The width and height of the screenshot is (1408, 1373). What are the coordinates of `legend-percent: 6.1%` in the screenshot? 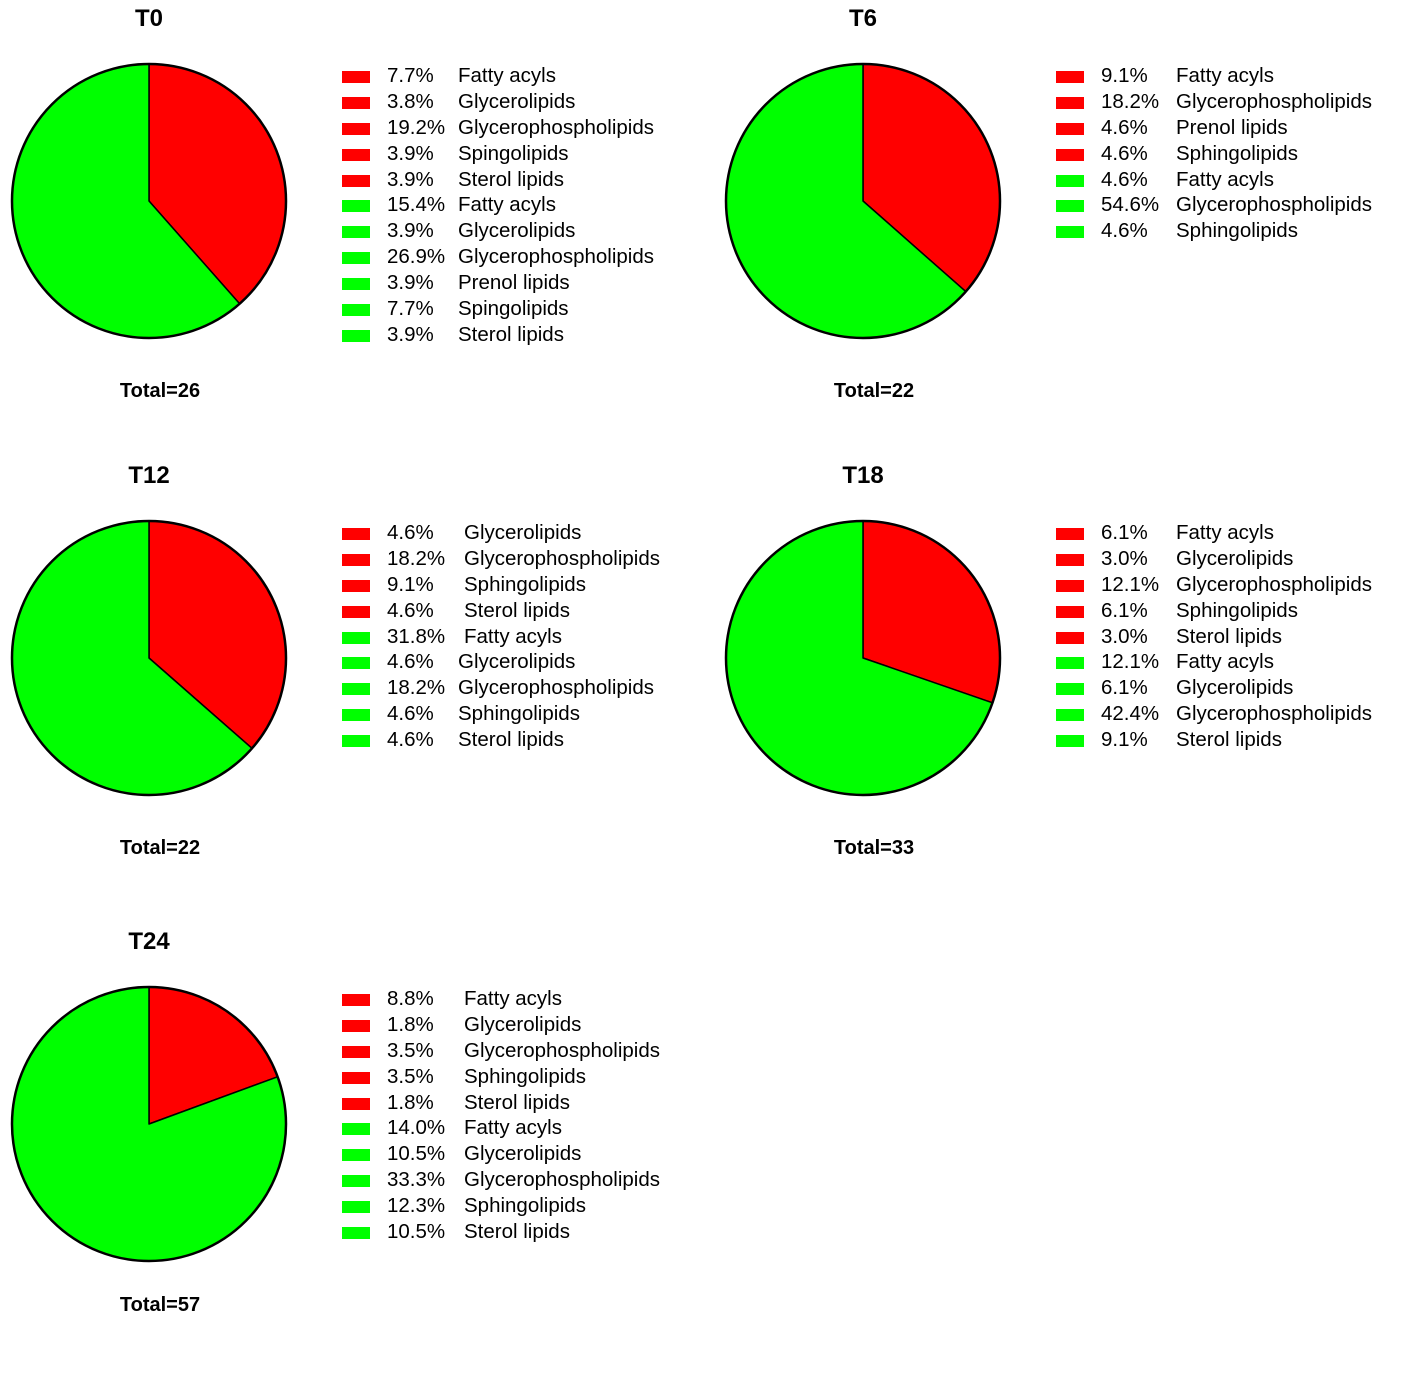 It's located at (1124, 610).